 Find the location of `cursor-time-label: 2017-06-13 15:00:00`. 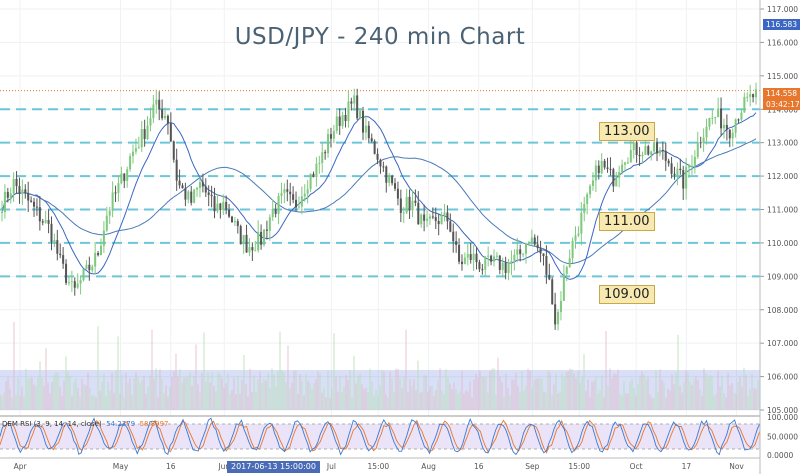

cursor-time-label: 2017-06-13 15:00:00 is located at coordinates (273, 467).